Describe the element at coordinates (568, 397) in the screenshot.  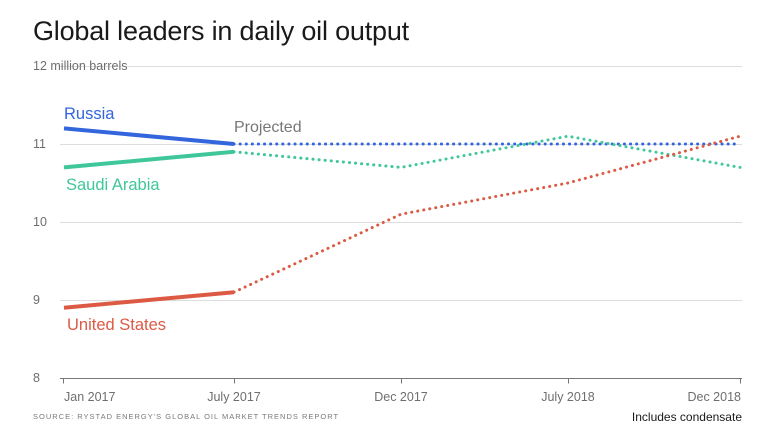
I see `x-tick-label: July 2018` at that location.